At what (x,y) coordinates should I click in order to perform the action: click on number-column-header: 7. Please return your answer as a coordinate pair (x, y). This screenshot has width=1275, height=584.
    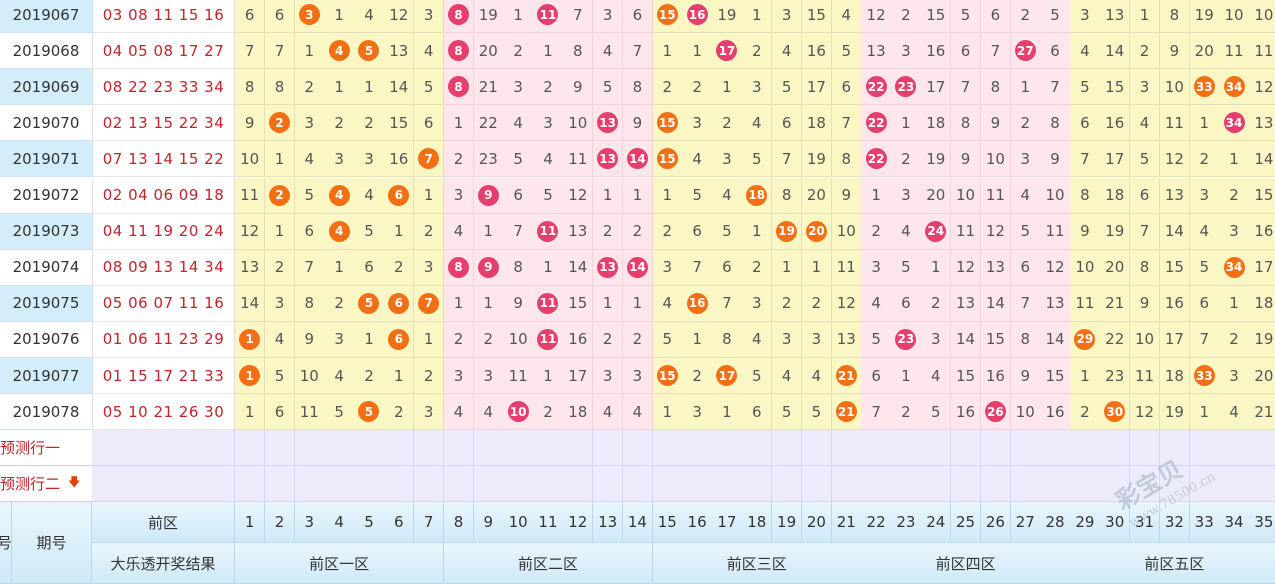
    Looking at the image, I should click on (429, 523).